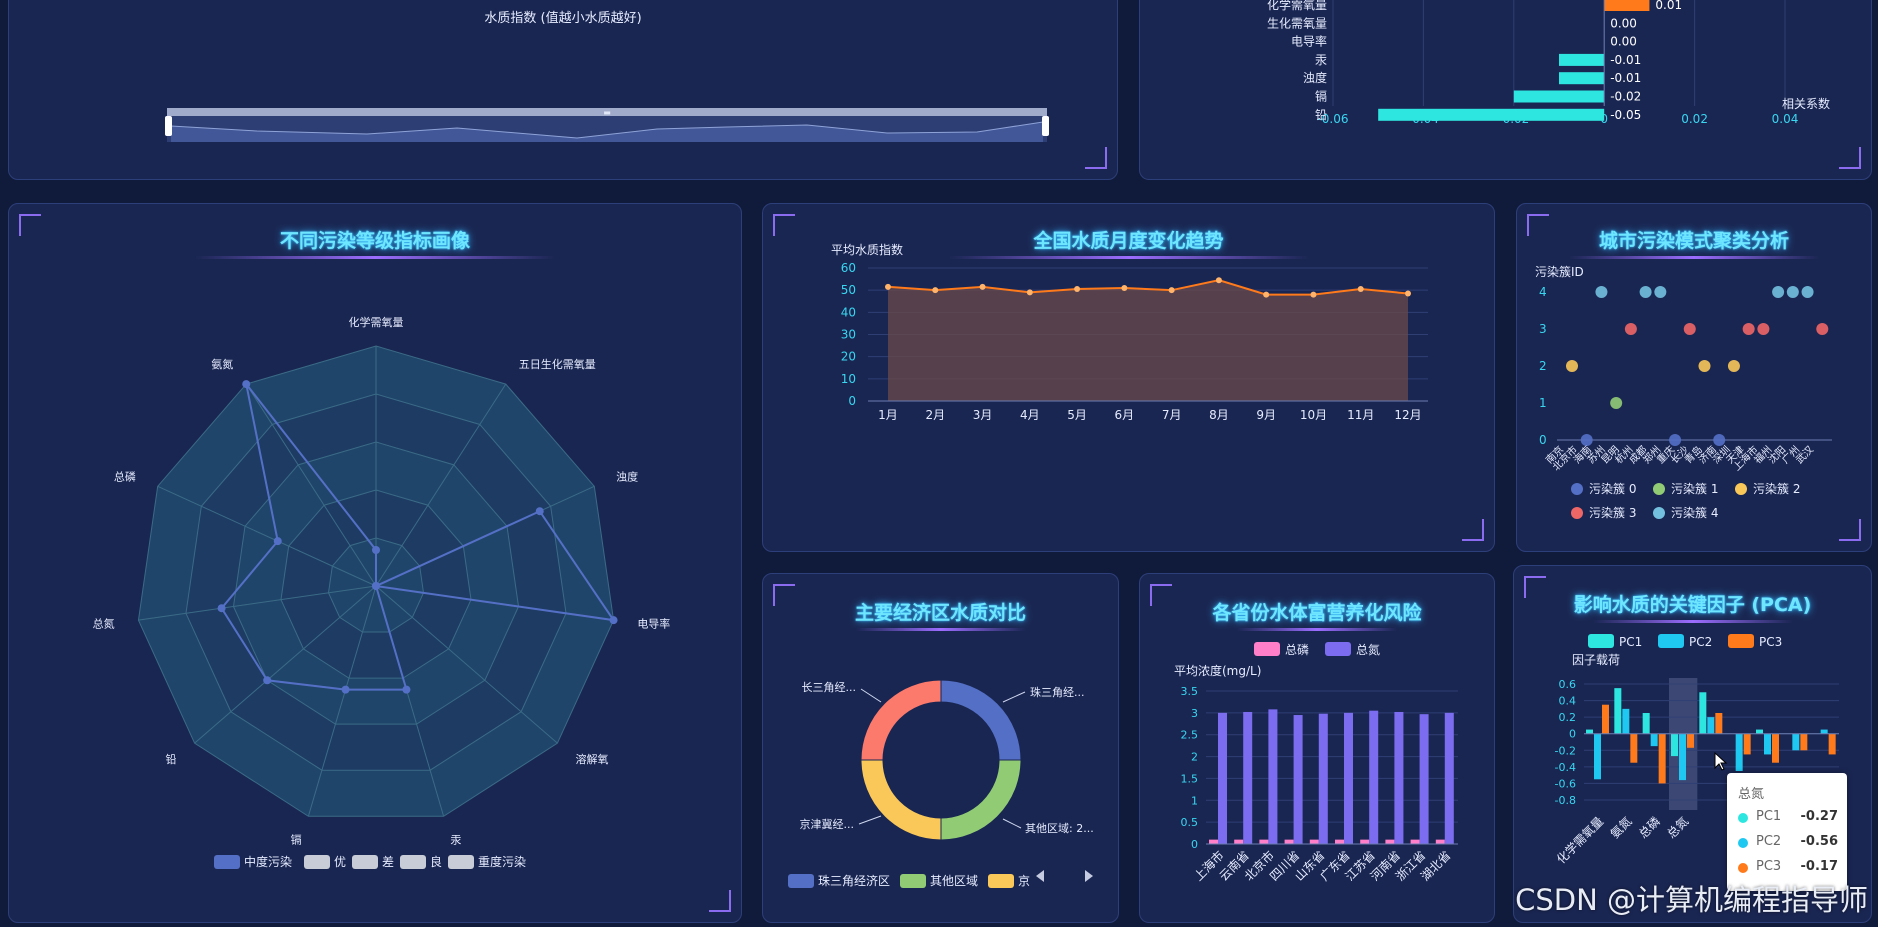 Image resolution: width=1878 pixels, height=927 pixels. What do you see at coordinates (455, 839) in the screenshot?
I see `radar-indicator-label: 汞` at bounding box center [455, 839].